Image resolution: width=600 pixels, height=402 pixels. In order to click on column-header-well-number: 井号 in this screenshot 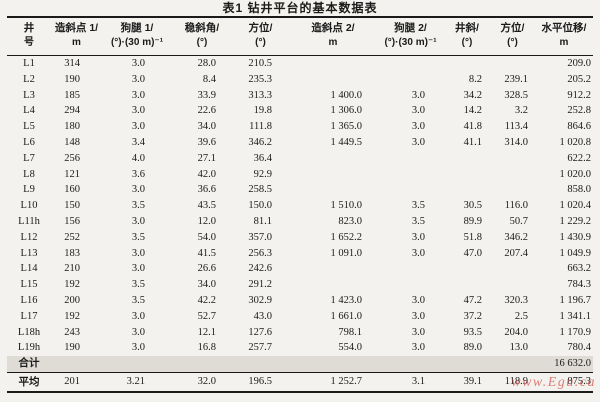, I will do `click(29, 35)`.